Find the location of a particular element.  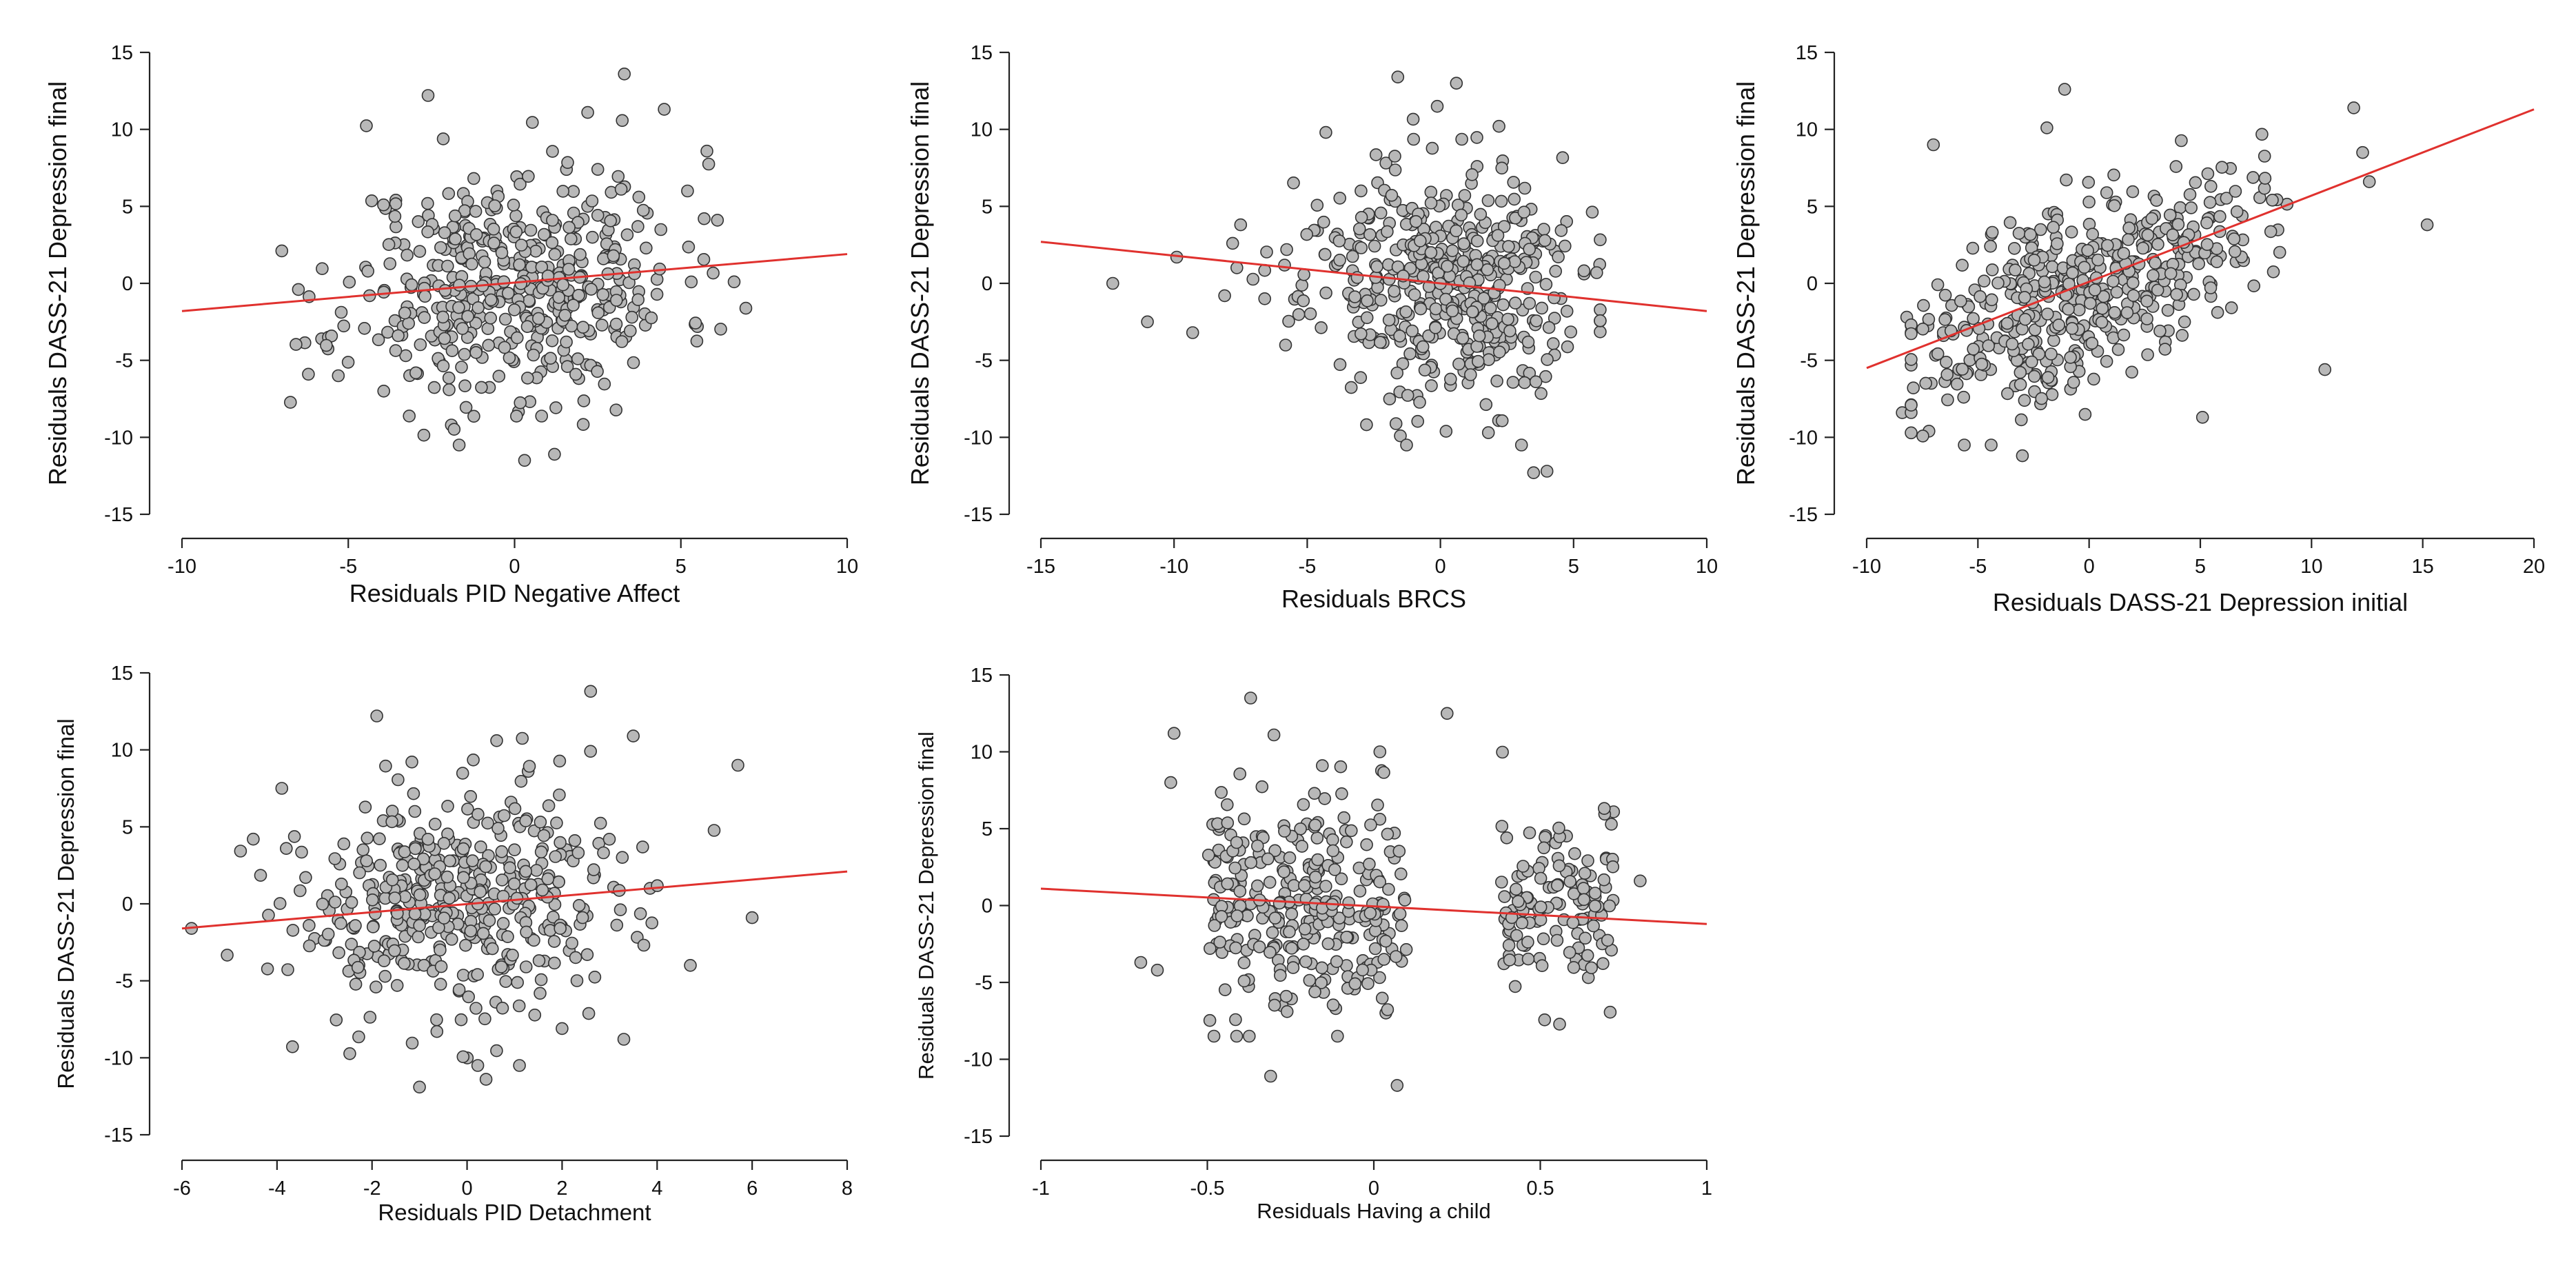

y-tick-label: 0 is located at coordinates (987, 907).